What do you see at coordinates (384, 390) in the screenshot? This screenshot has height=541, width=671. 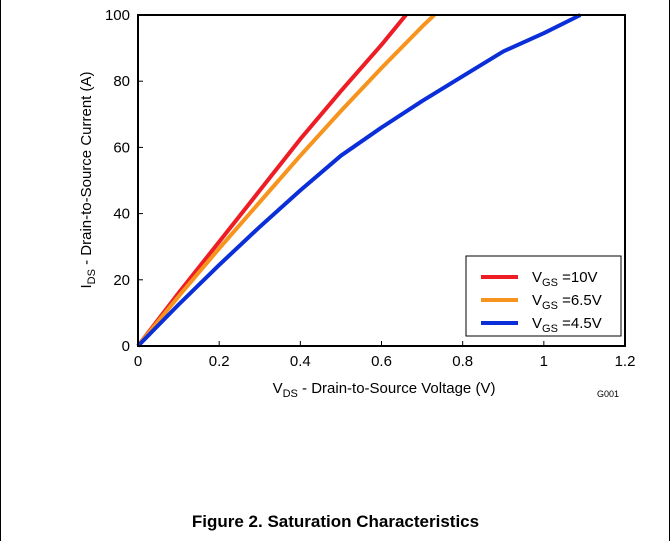 I see `x-axis-title: VDS - Drain-to-Source Voltage (V)` at bounding box center [384, 390].